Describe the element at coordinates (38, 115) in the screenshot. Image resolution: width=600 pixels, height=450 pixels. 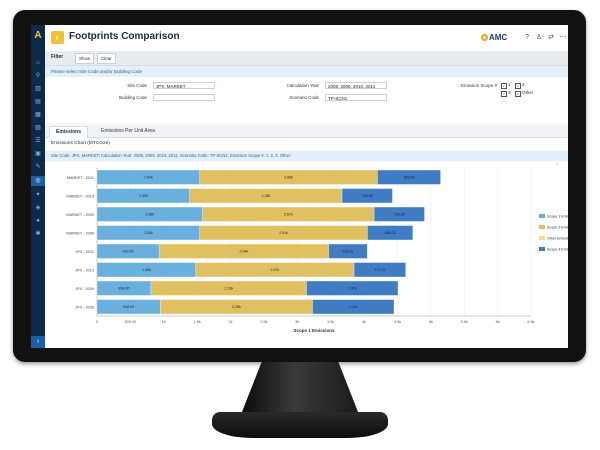
I see `document-icon: ▦` at that location.